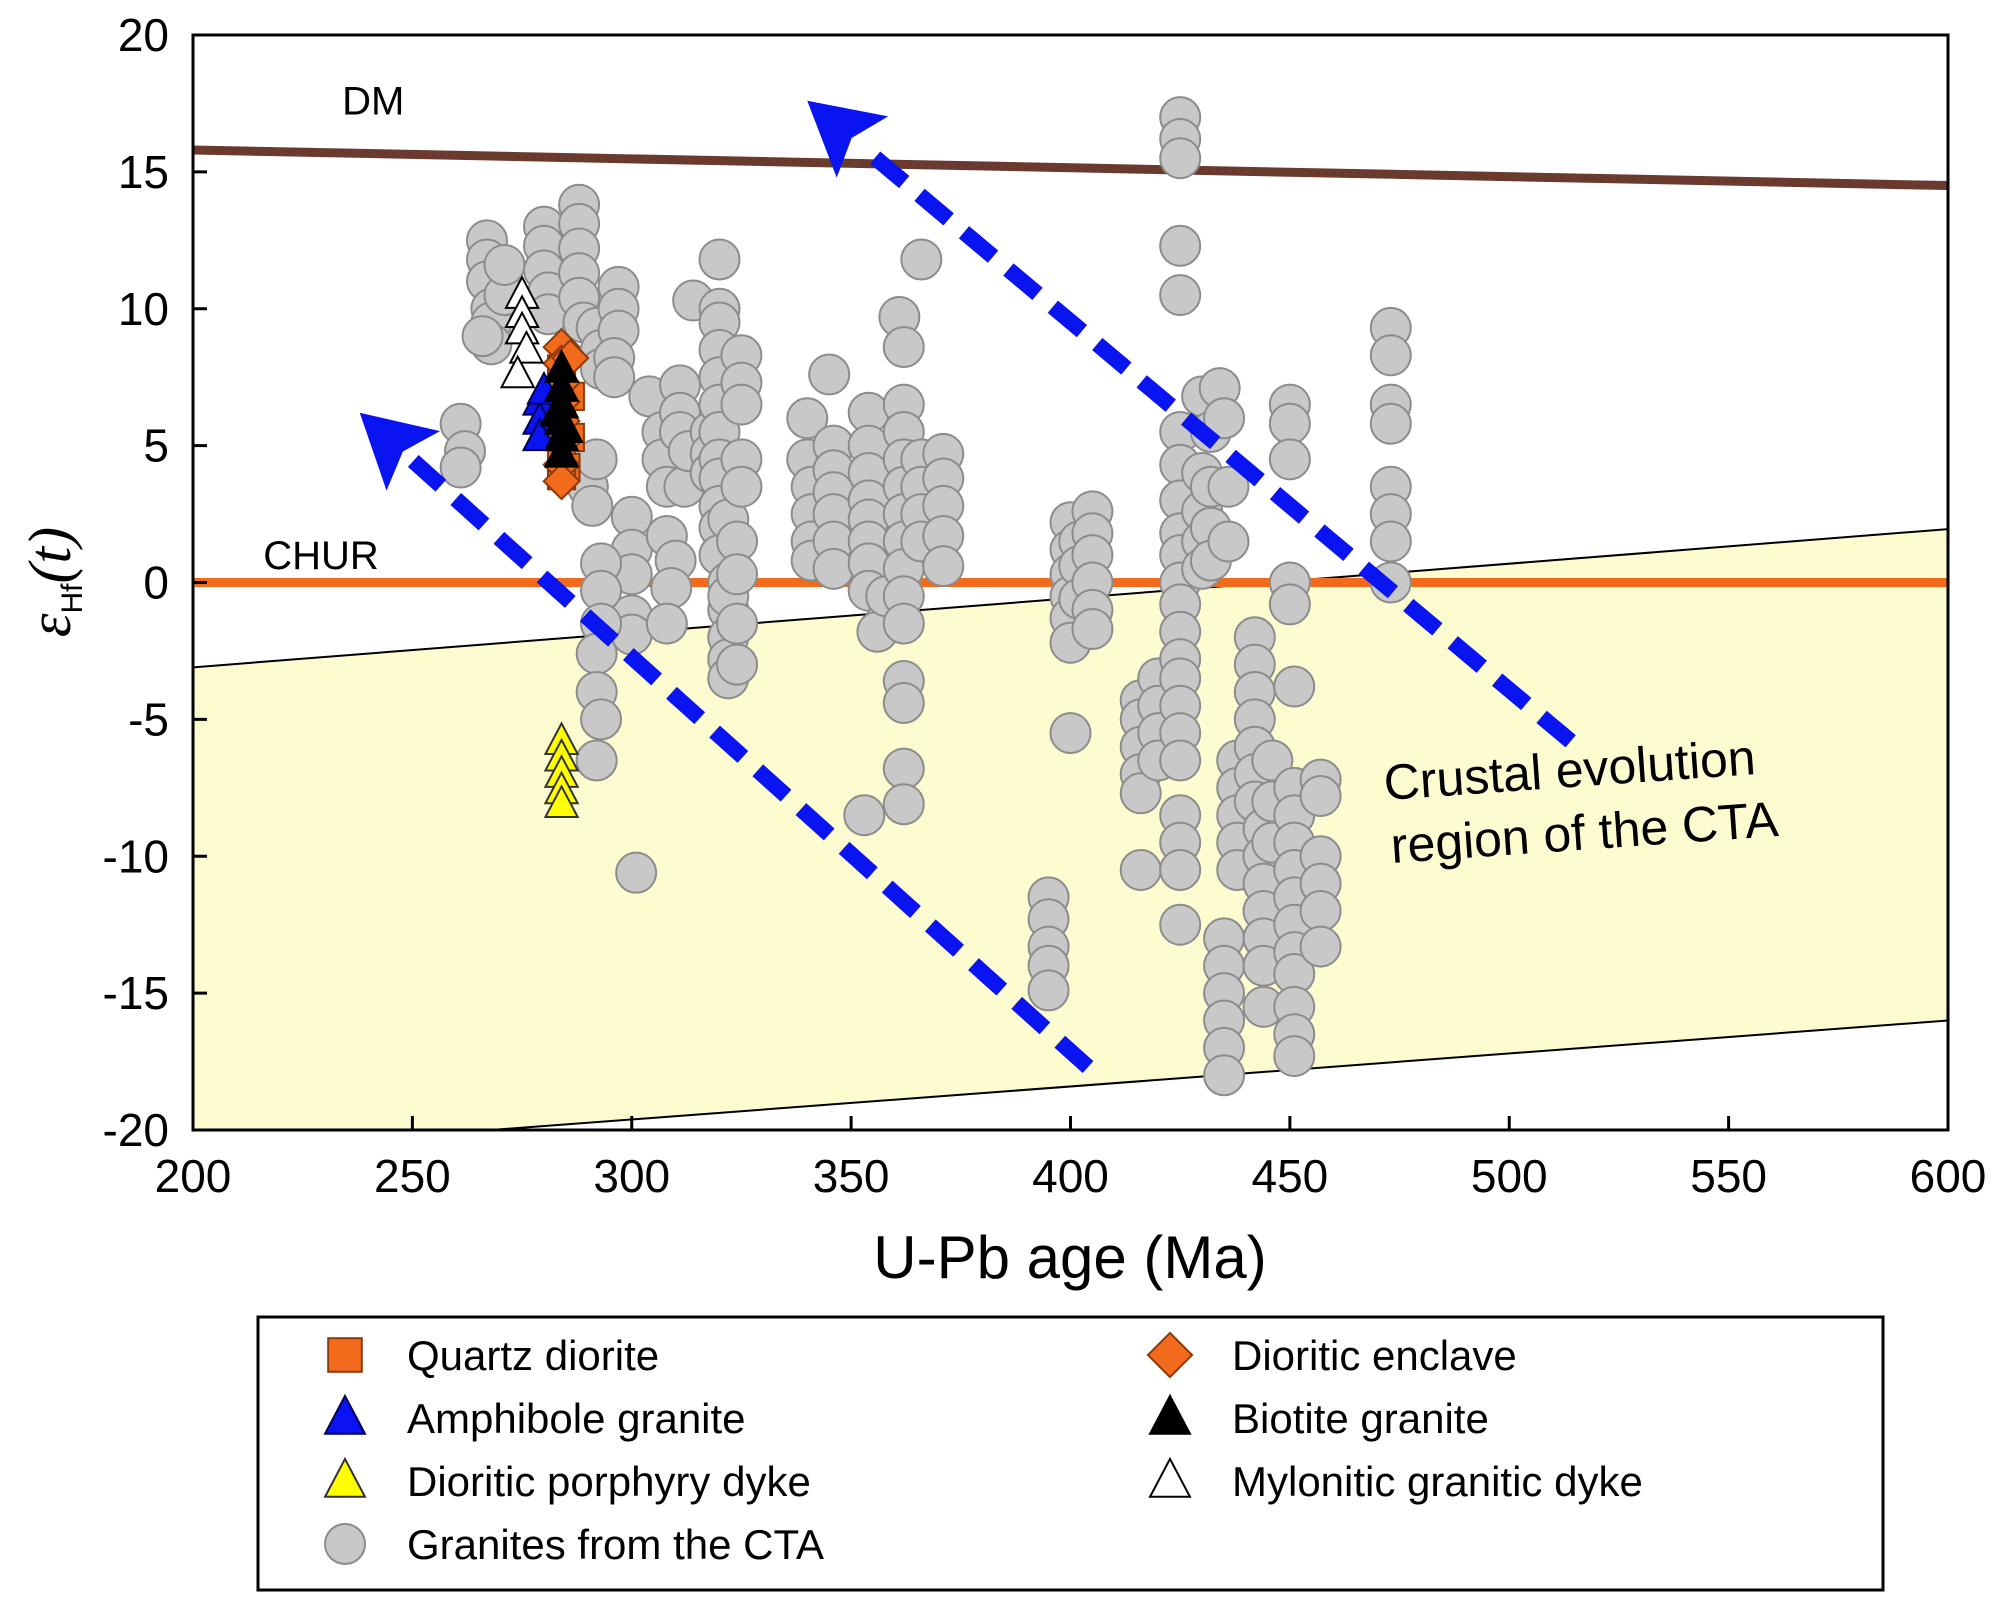  What do you see at coordinates (373, 101) in the screenshot?
I see `dm-label: DM` at bounding box center [373, 101].